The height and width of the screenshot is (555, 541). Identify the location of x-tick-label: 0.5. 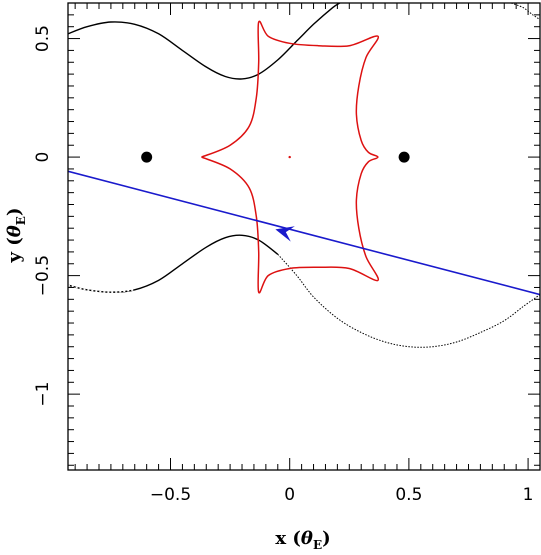
(408, 495).